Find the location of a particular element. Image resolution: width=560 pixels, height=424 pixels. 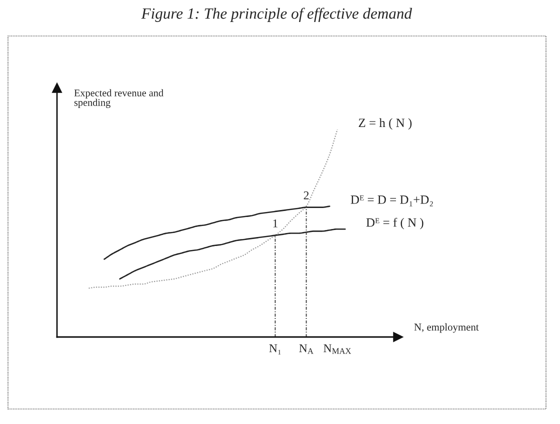

text: N, employment is located at coordinates (446, 328).